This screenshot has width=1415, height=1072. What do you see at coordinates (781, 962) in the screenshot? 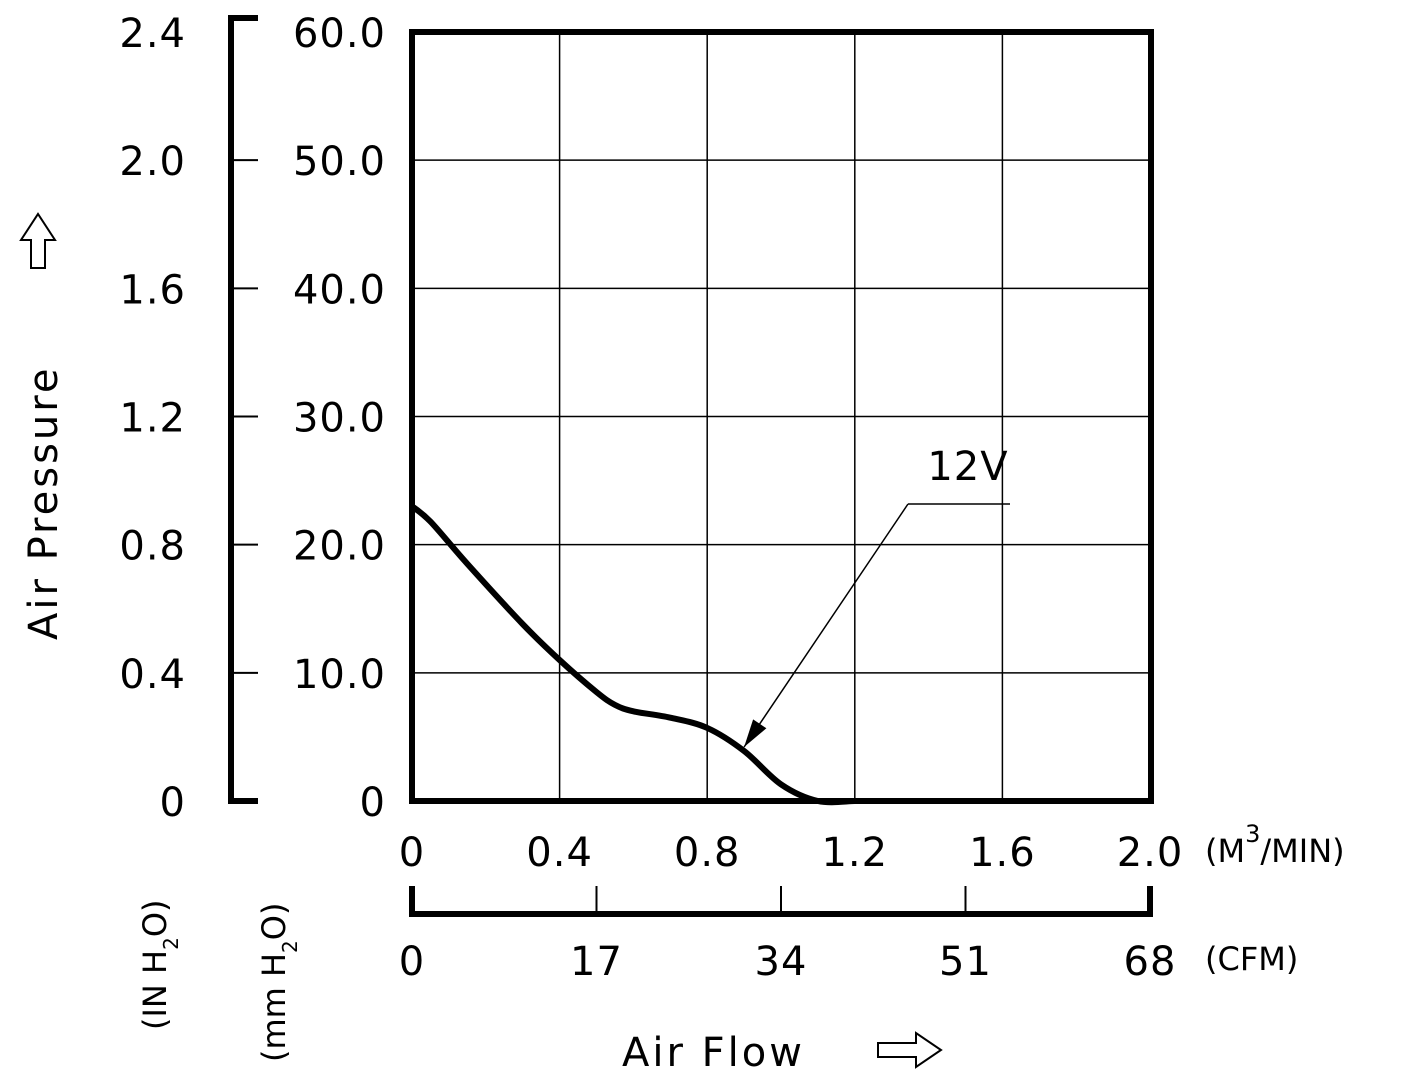
I see `cfm-tick-label: 34` at bounding box center [781, 962].